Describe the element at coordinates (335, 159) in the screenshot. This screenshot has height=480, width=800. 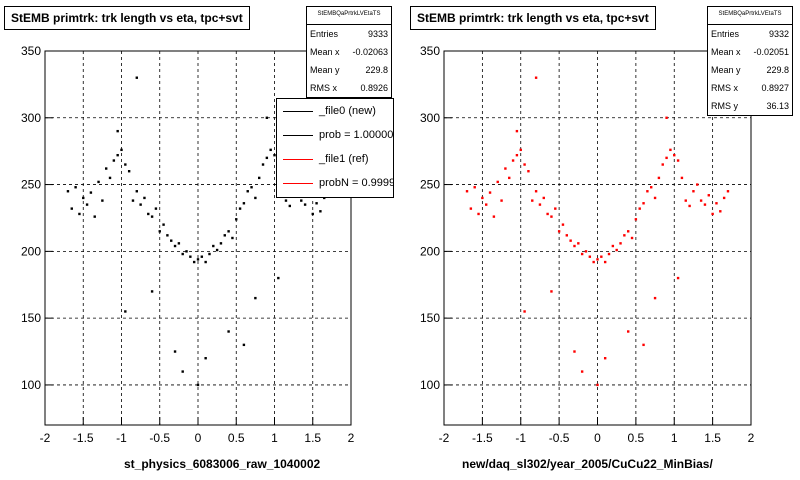
I see `legend-entry: _file1 (ref)` at that location.